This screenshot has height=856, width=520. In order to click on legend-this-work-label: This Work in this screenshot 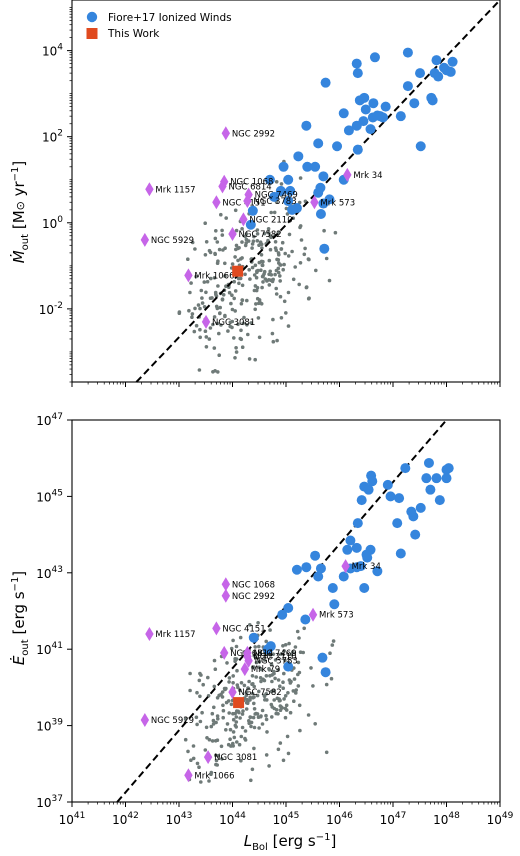, I will do `click(133, 34)`.